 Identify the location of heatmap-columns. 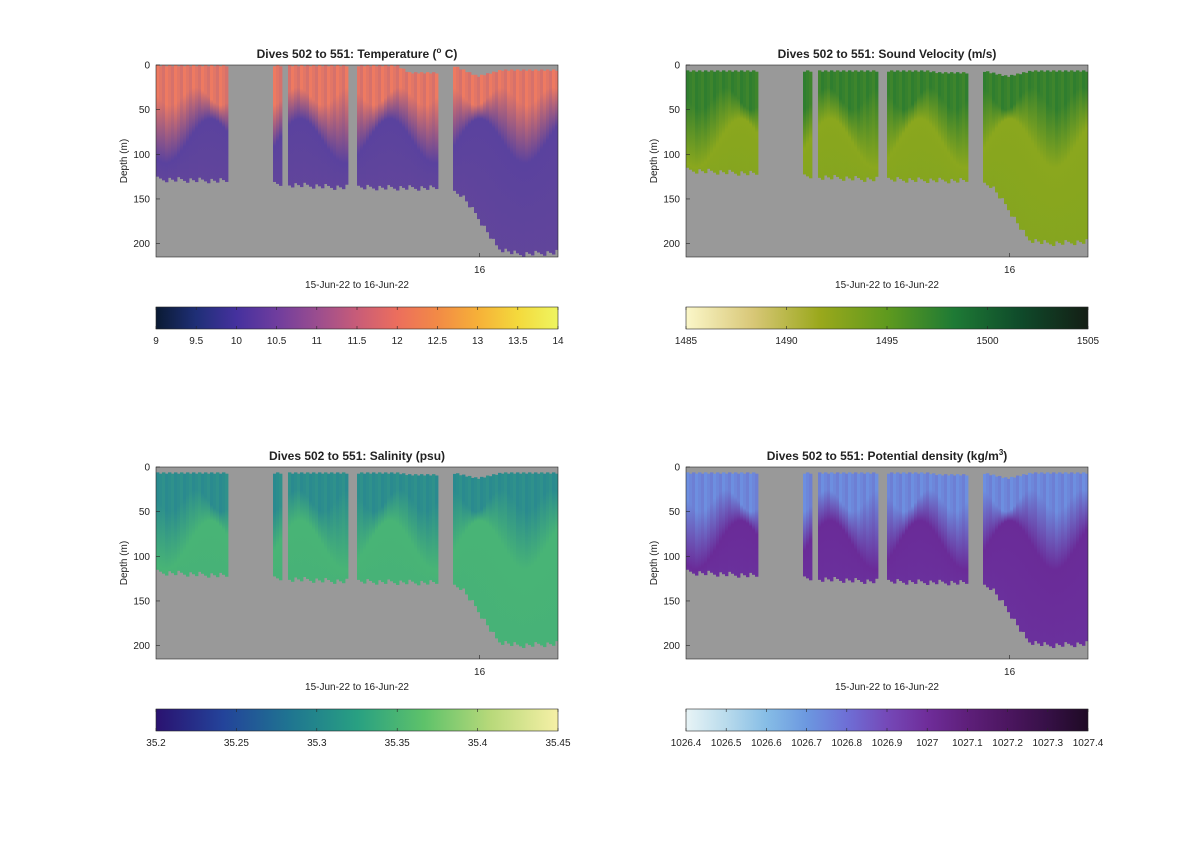
(887, 560).